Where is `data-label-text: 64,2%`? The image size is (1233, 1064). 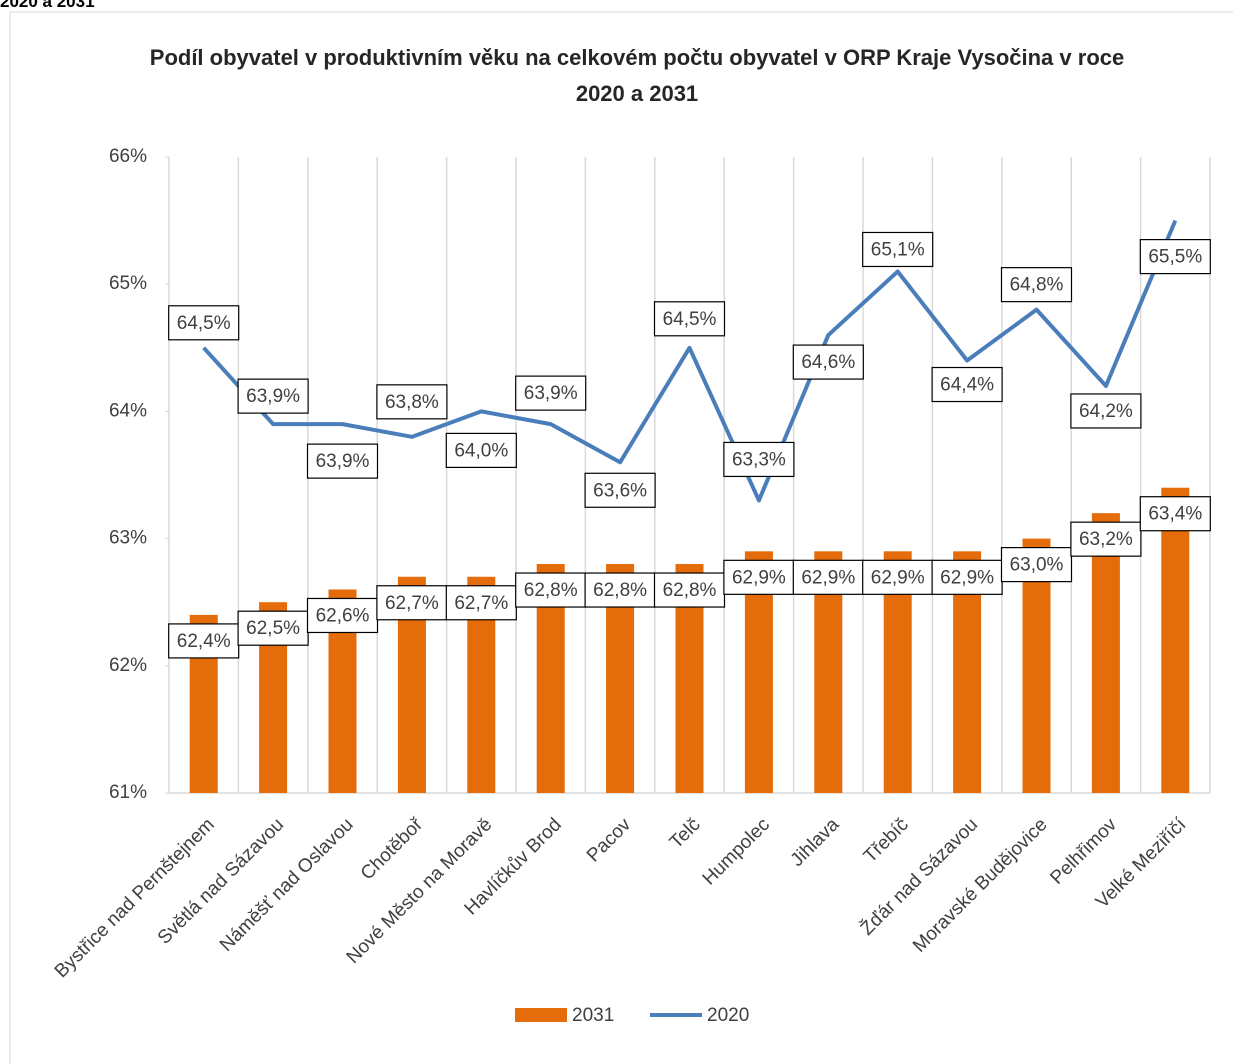
data-label-text: 64,2% is located at coordinates (1106, 411).